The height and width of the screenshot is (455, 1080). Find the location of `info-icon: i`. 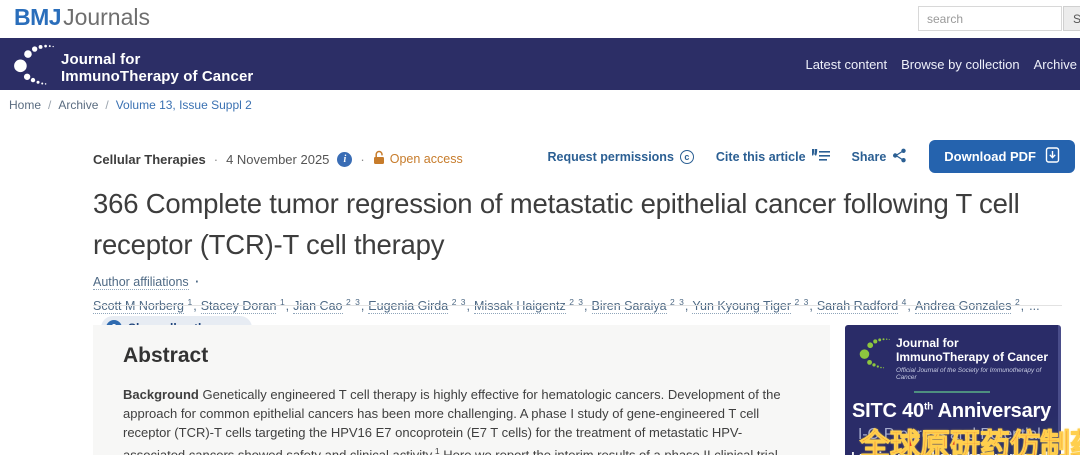

info-icon: i is located at coordinates (345, 159).